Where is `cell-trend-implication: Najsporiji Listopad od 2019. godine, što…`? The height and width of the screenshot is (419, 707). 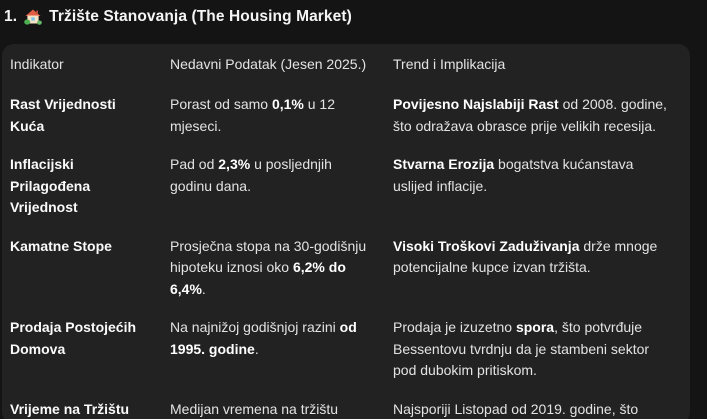
cell-trend-implication: Najsporiji Listopad od 2019. godine, što… is located at coordinates (537, 404).